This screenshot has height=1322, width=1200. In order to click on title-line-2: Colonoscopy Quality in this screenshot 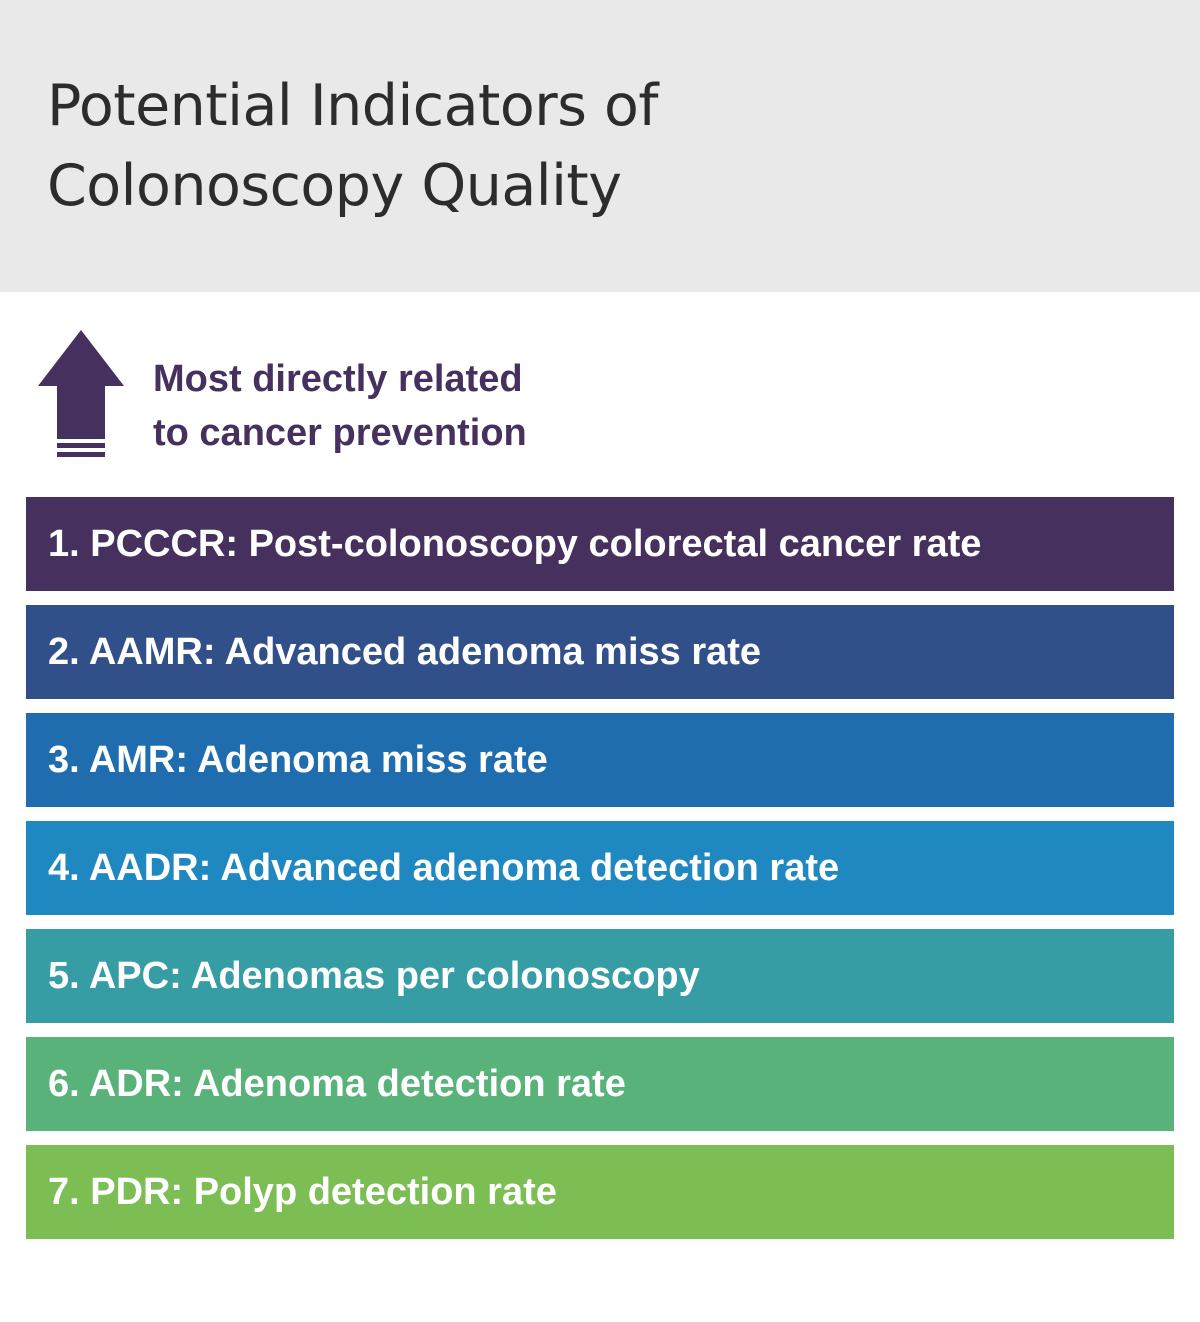, I will do `click(334, 186)`.